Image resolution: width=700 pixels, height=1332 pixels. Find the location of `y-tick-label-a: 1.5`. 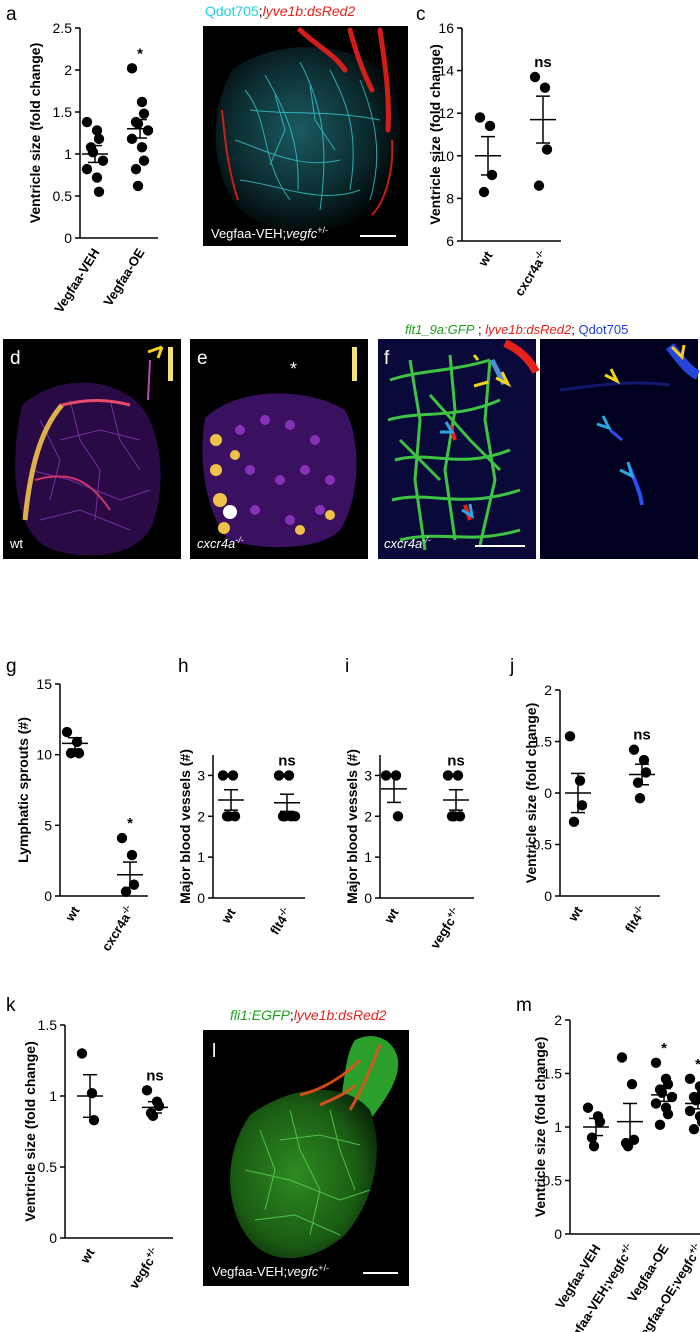

y-tick-label-a: 1.5 is located at coordinates (63, 112).